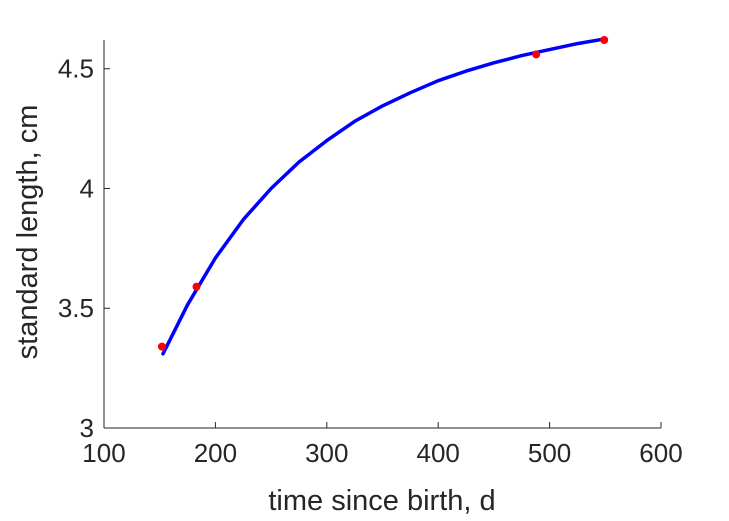 The width and height of the screenshot is (729, 521). I want to click on x-tick-label: 400, so click(438, 453).